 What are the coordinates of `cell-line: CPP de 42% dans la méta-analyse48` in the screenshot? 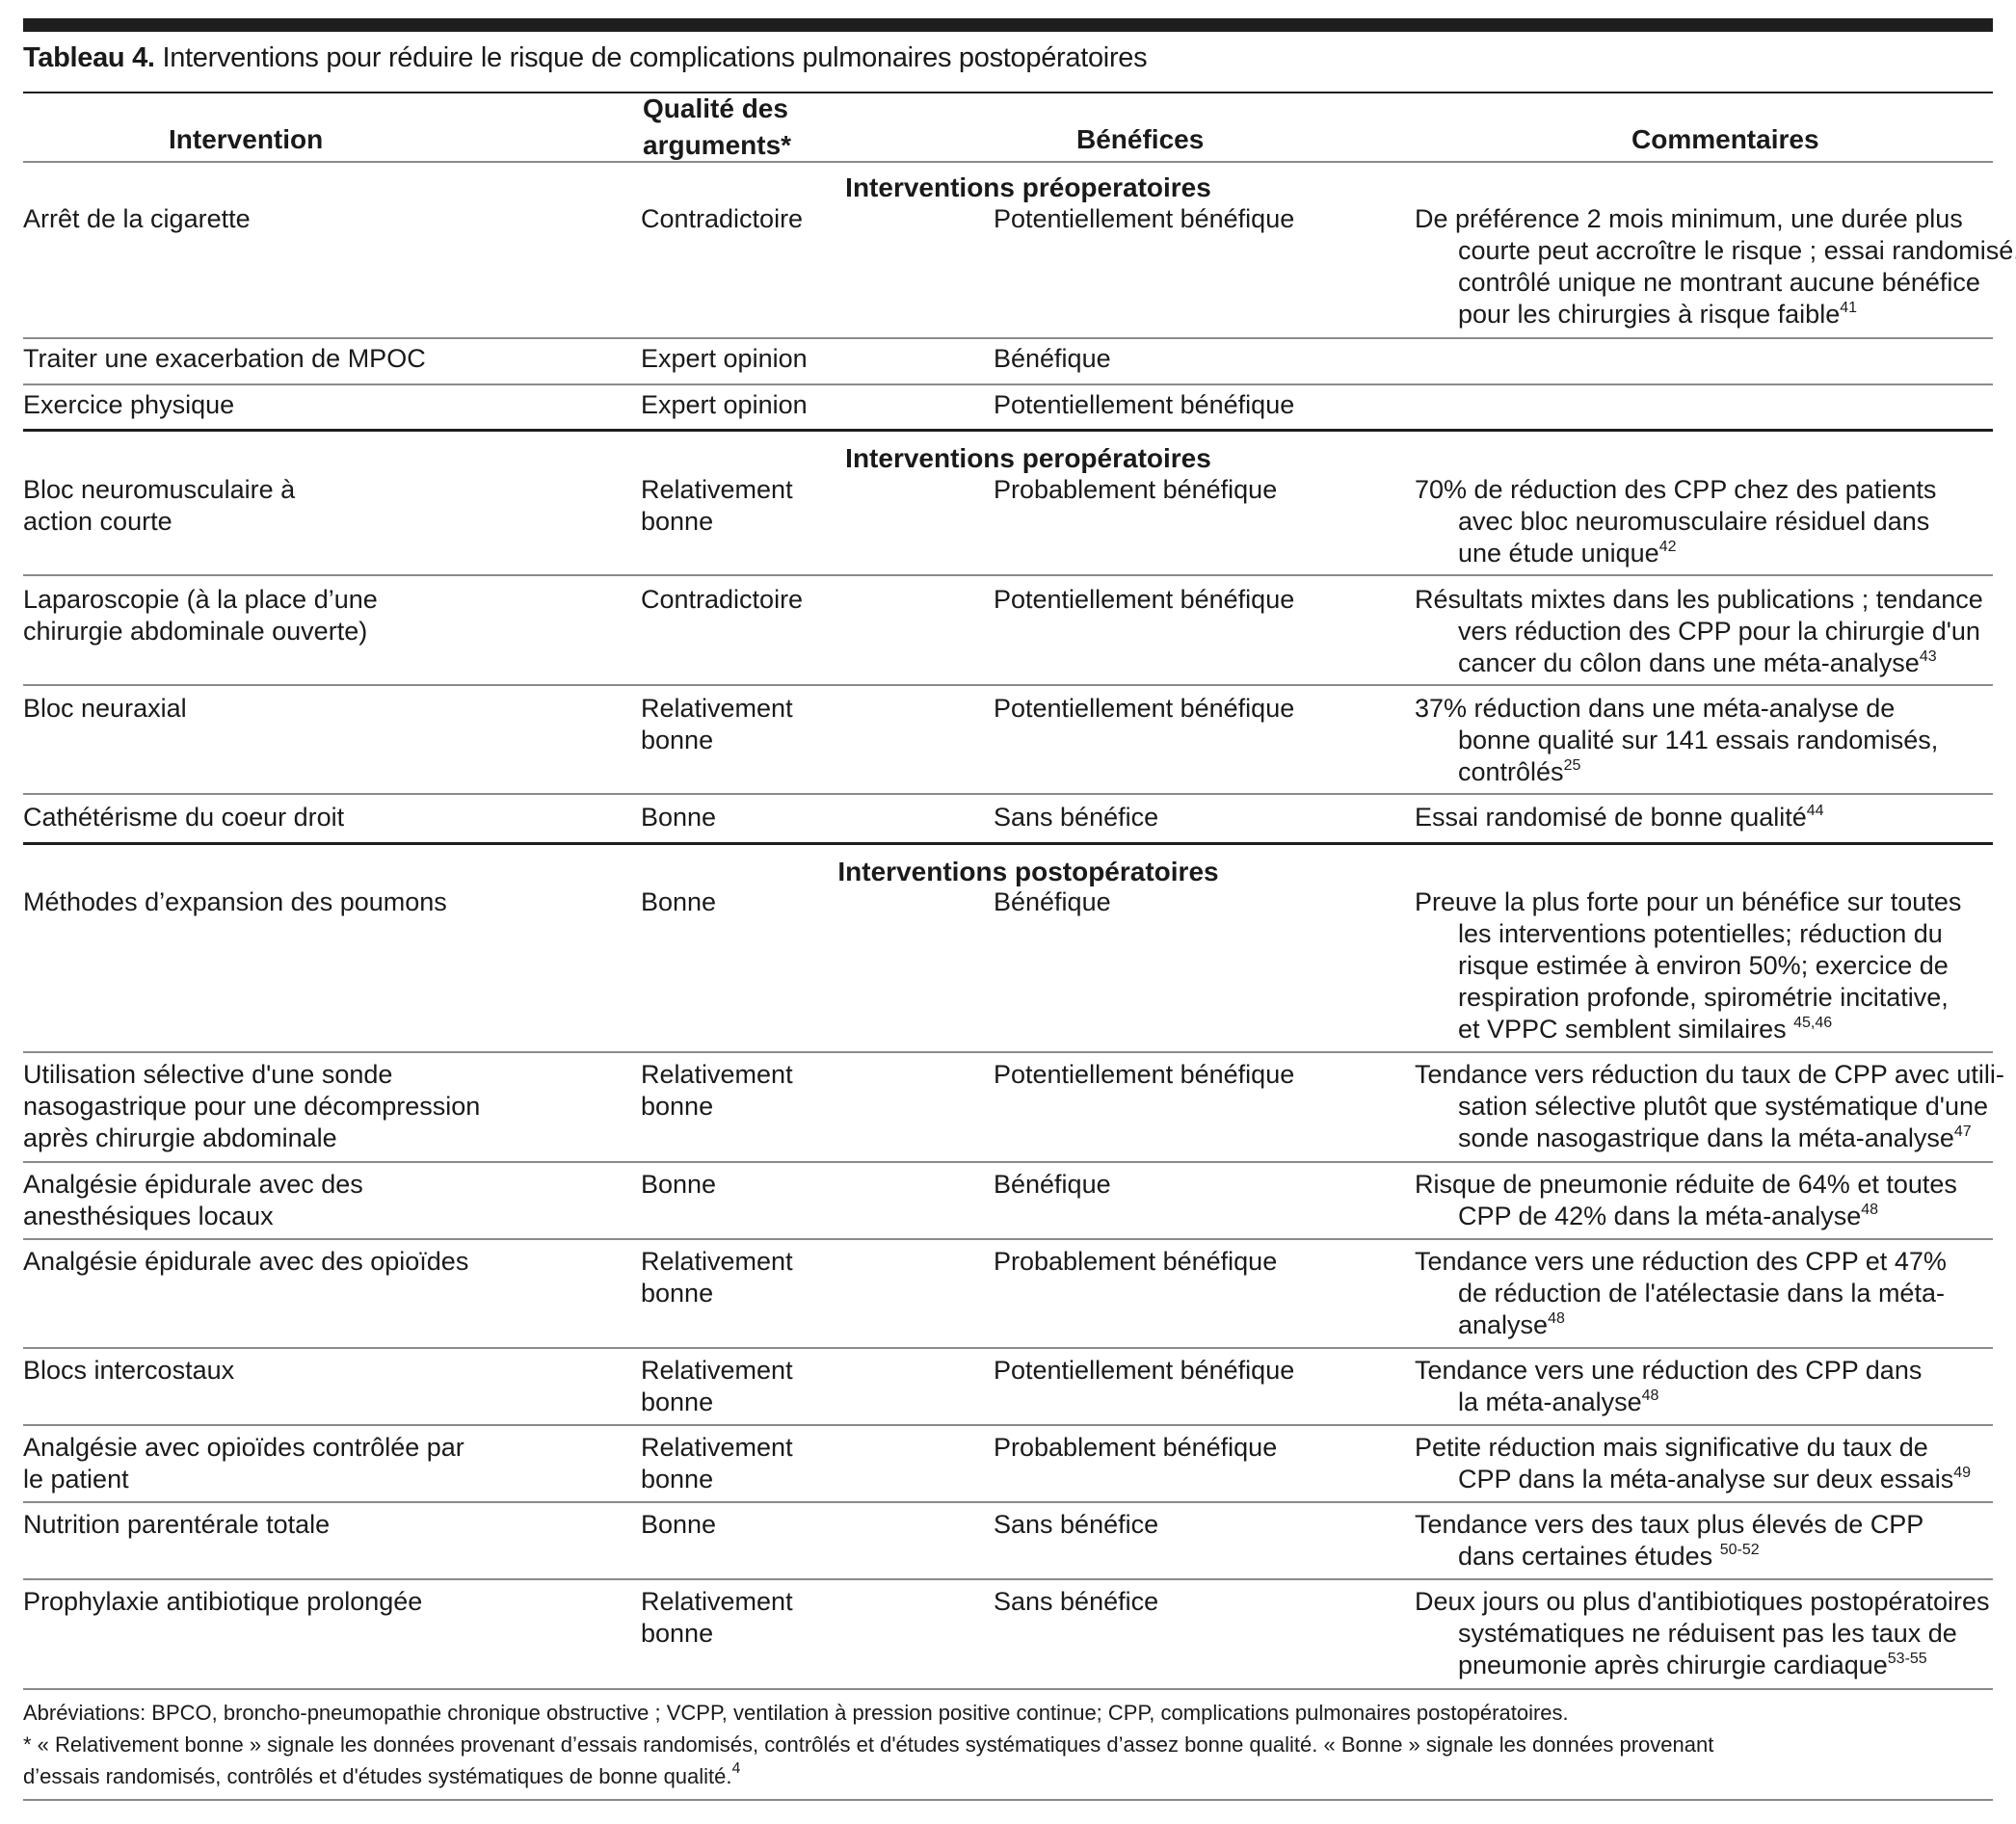 It's located at (1686, 1216).